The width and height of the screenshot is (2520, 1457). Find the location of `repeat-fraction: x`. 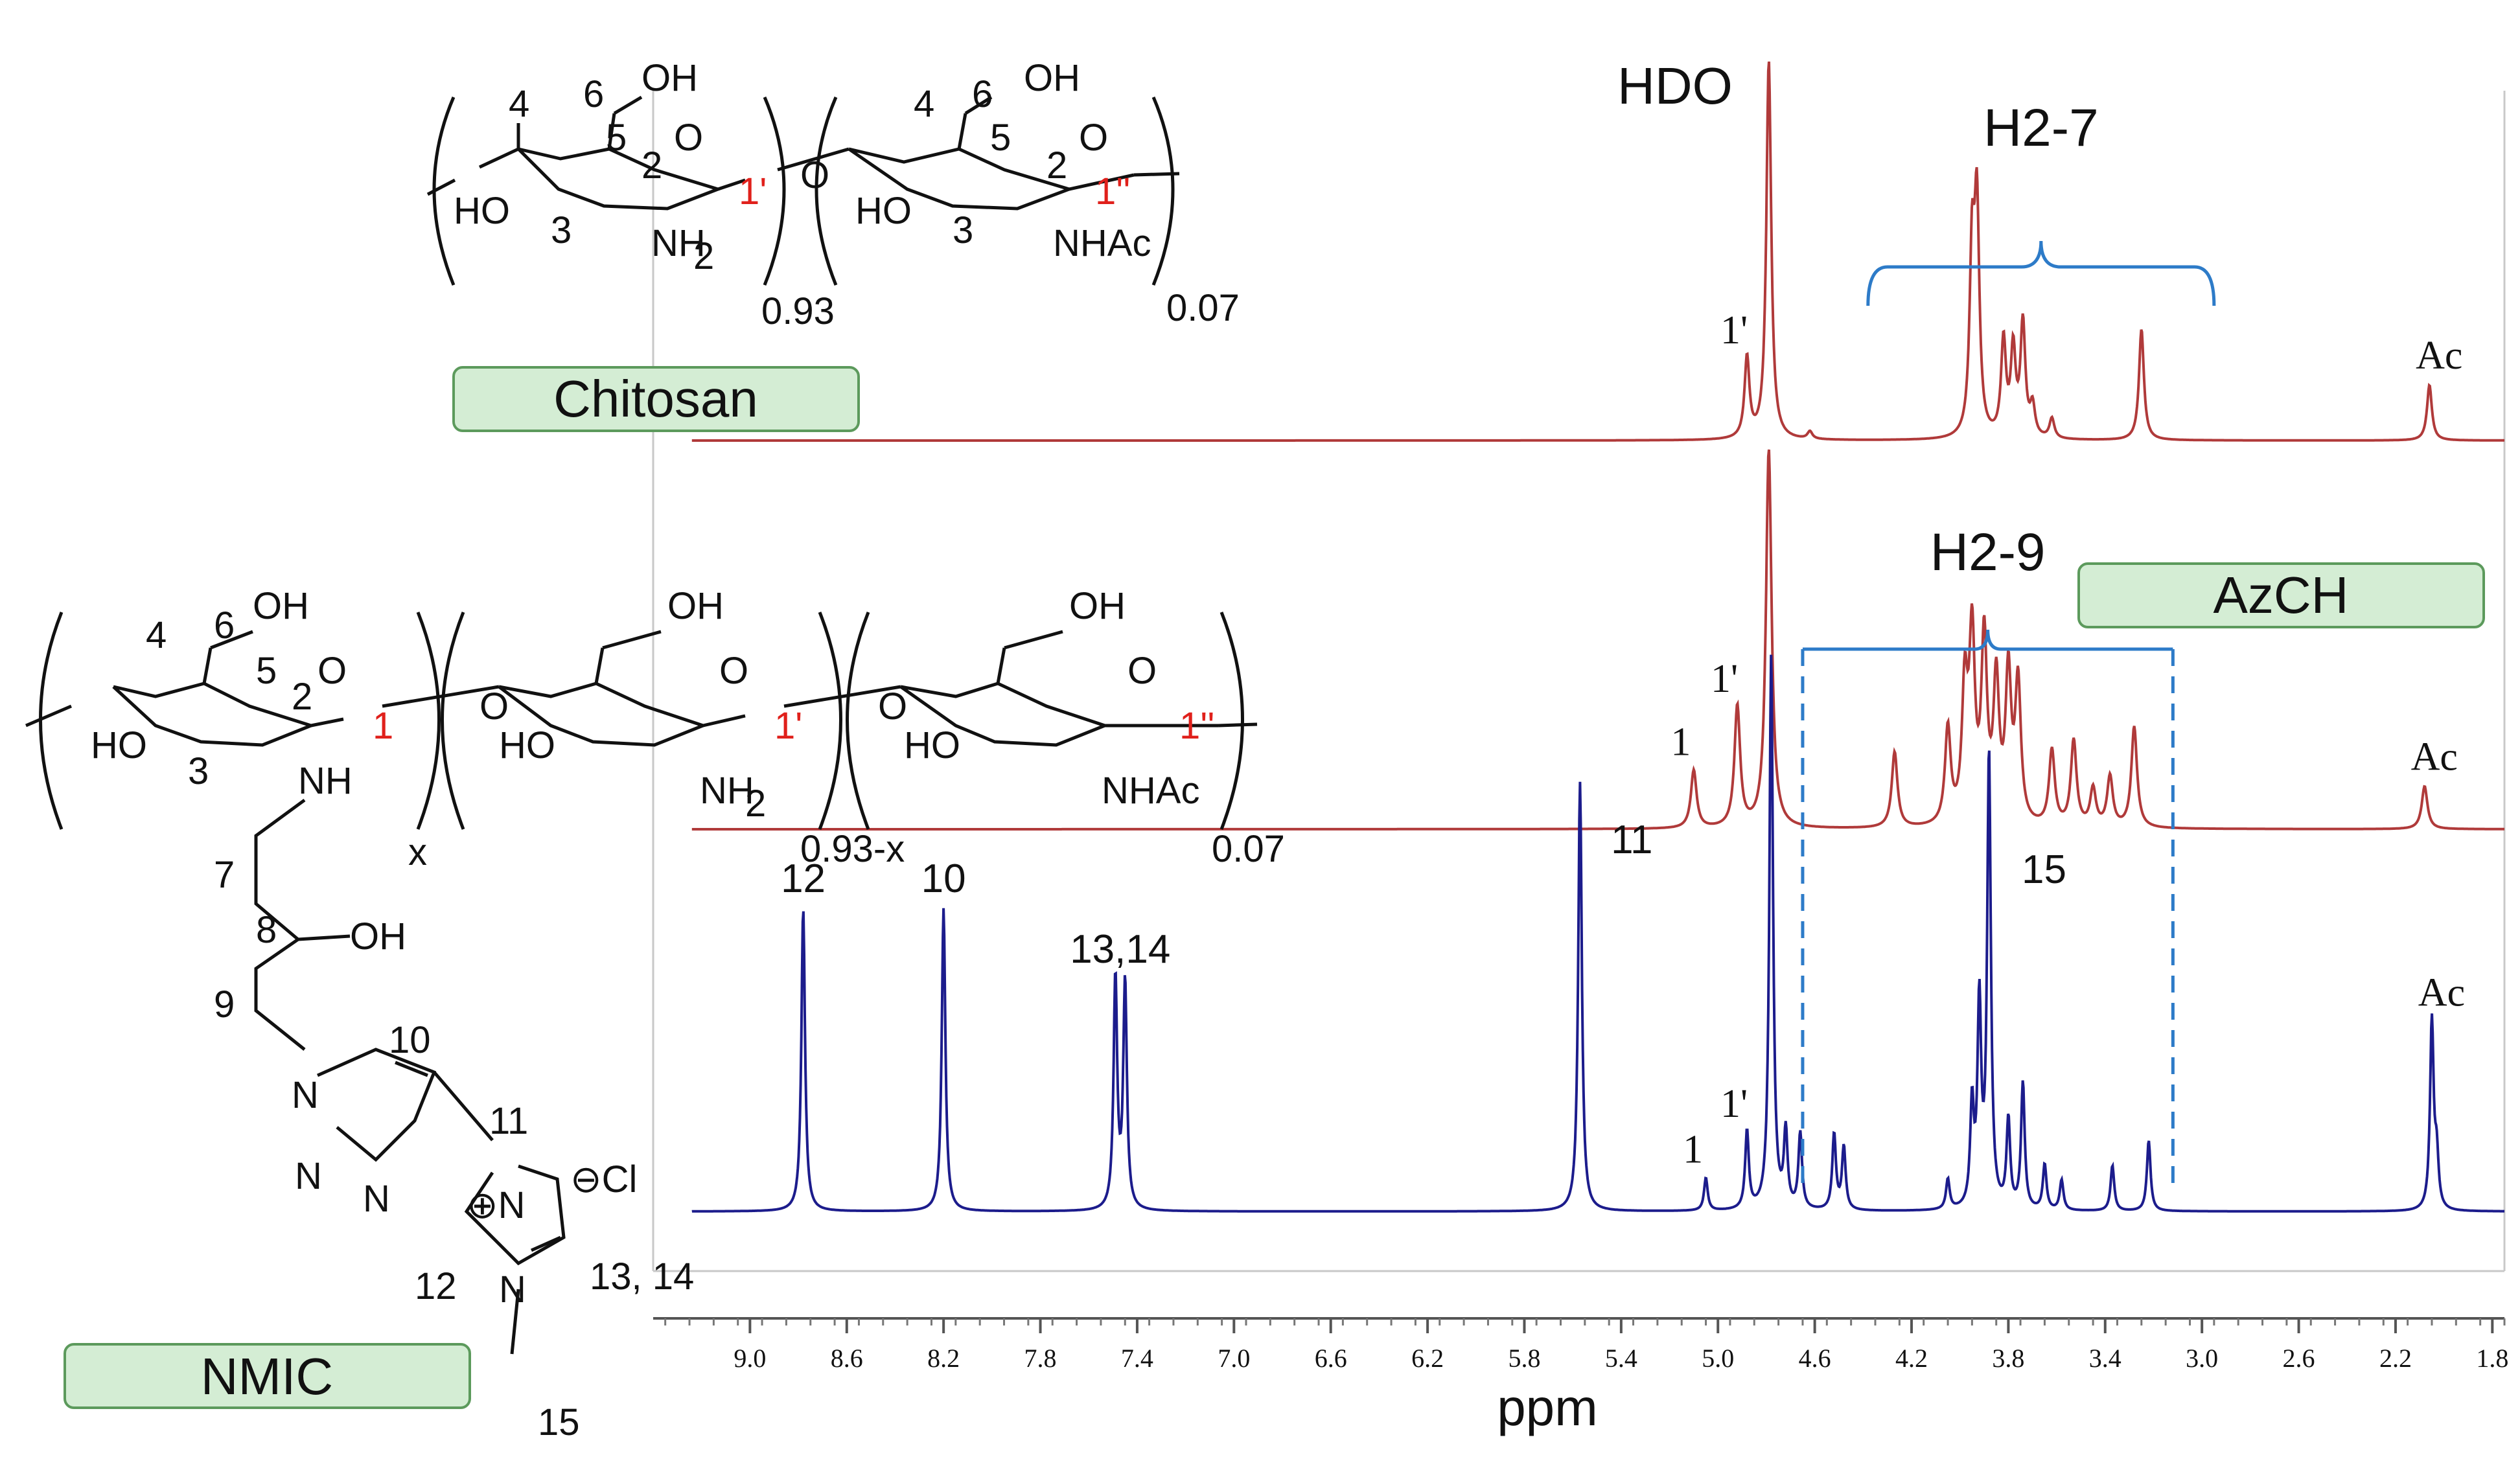

repeat-fraction: x is located at coordinates (417, 852).